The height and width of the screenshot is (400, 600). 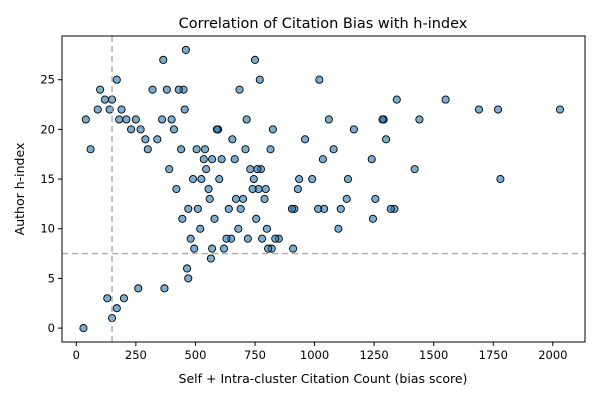 What do you see at coordinates (51, 204) in the screenshot?
I see `y-axis: 0 5 10 15 20 25` at bounding box center [51, 204].